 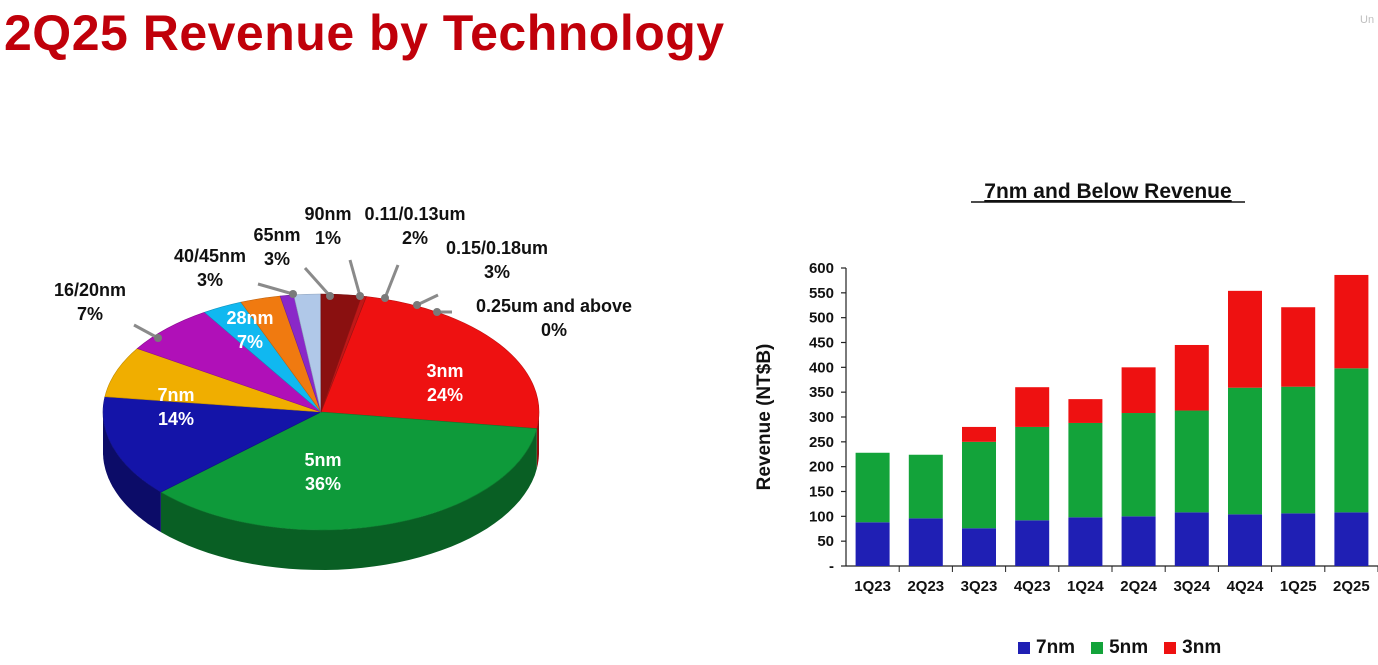 I want to click on bar-3nm-2Q25, so click(x=1351, y=321).